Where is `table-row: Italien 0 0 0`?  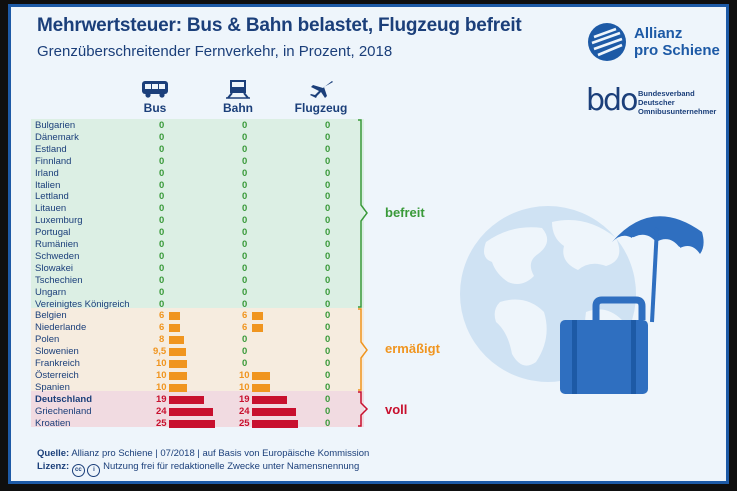
table-row: Italien 0 0 0 is located at coordinates (197, 186).